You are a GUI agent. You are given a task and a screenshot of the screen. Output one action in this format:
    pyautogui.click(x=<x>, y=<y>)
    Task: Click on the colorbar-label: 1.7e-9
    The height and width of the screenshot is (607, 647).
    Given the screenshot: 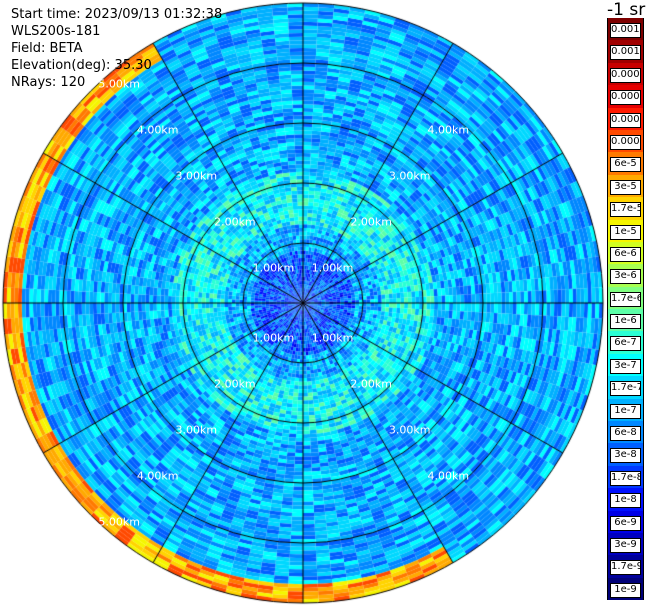 What is the action you would take?
    pyautogui.click(x=625, y=568)
    